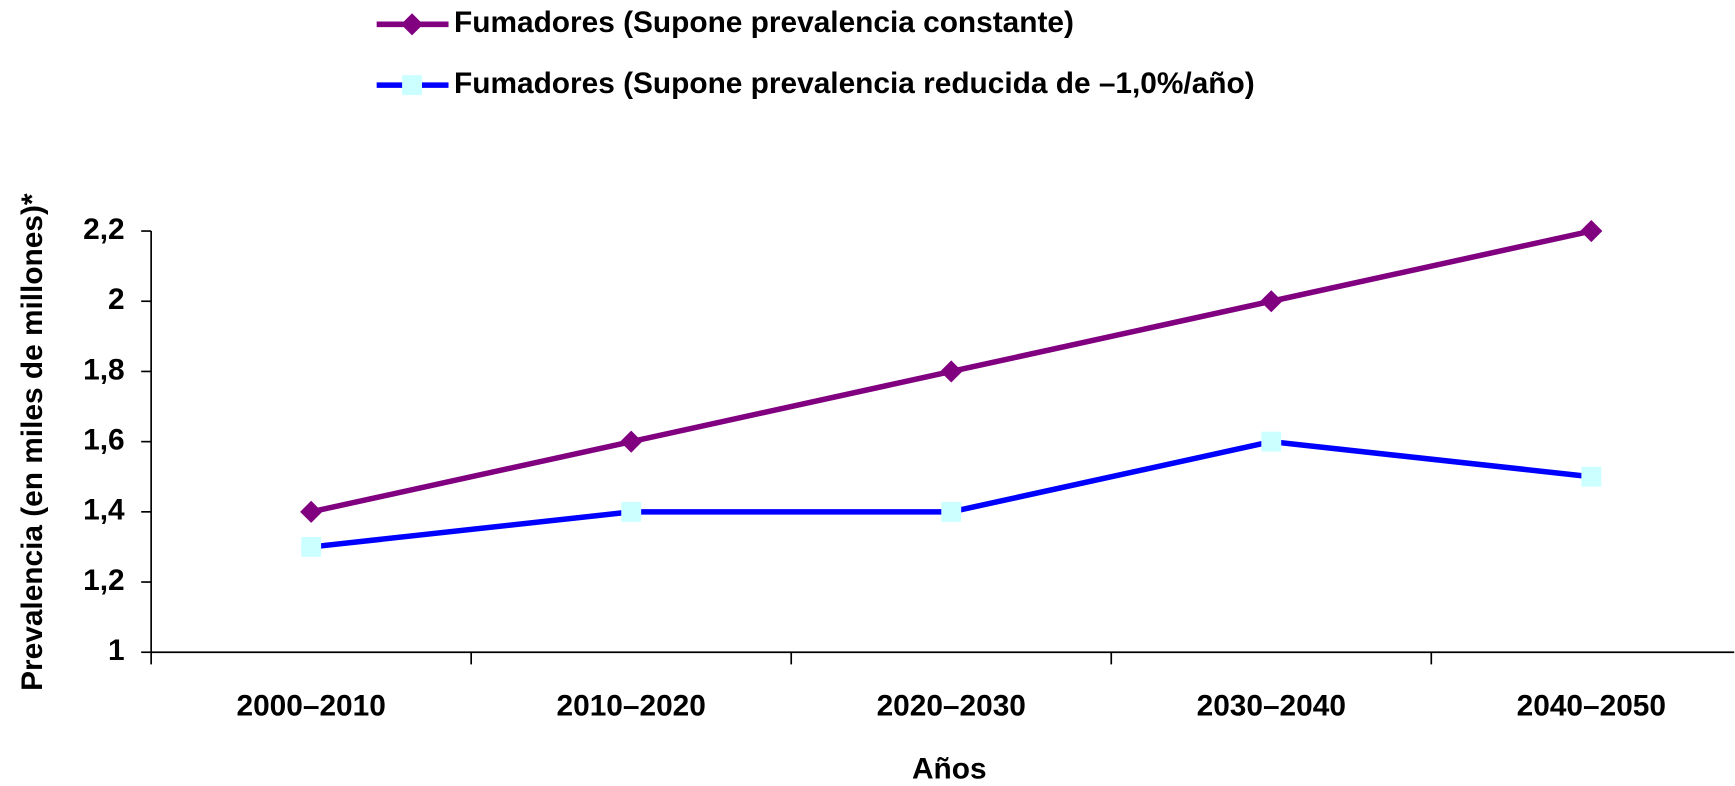  Describe the element at coordinates (103, 369) in the screenshot. I see `y-tick-label: 1,8` at that location.